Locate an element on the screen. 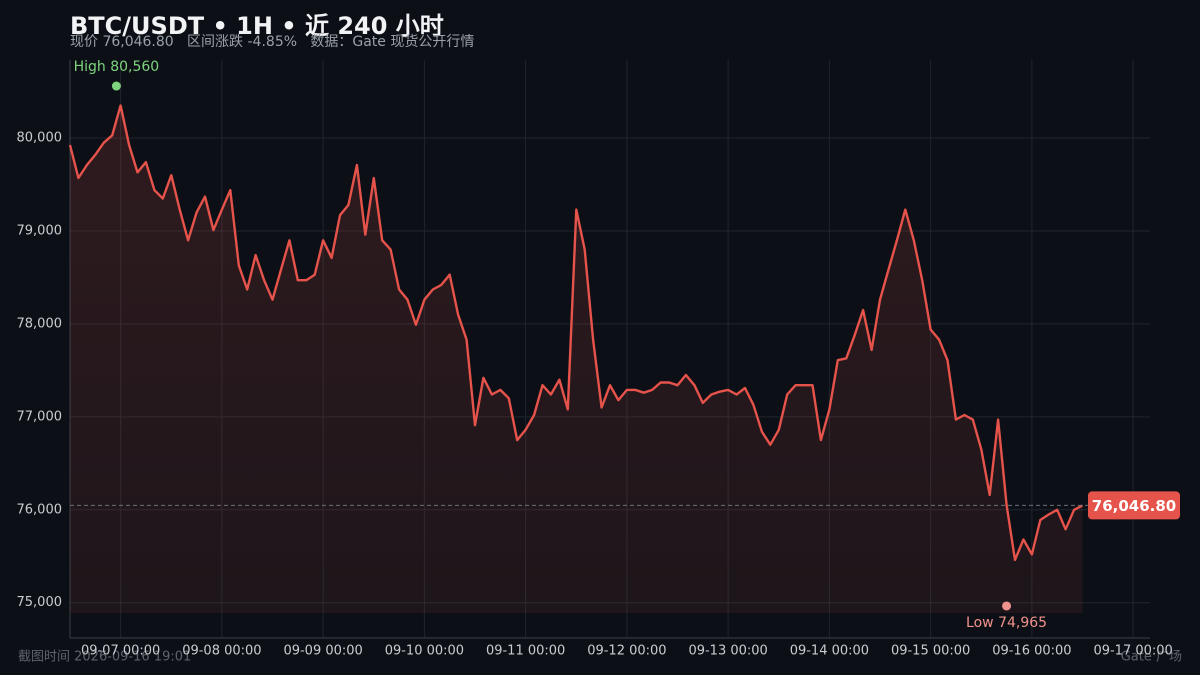 The width and height of the screenshot is (1200, 675). footer-right: Gate 广场 is located at coordinates (1151, 657).